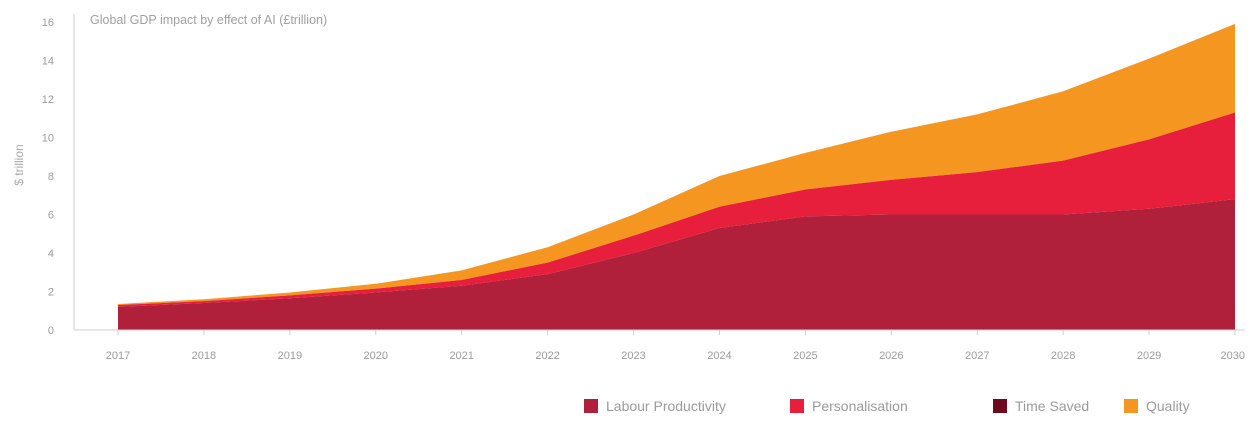 The image size is (1250, 424). I want to click on x-tick-label: 2025, so click(805, 356).